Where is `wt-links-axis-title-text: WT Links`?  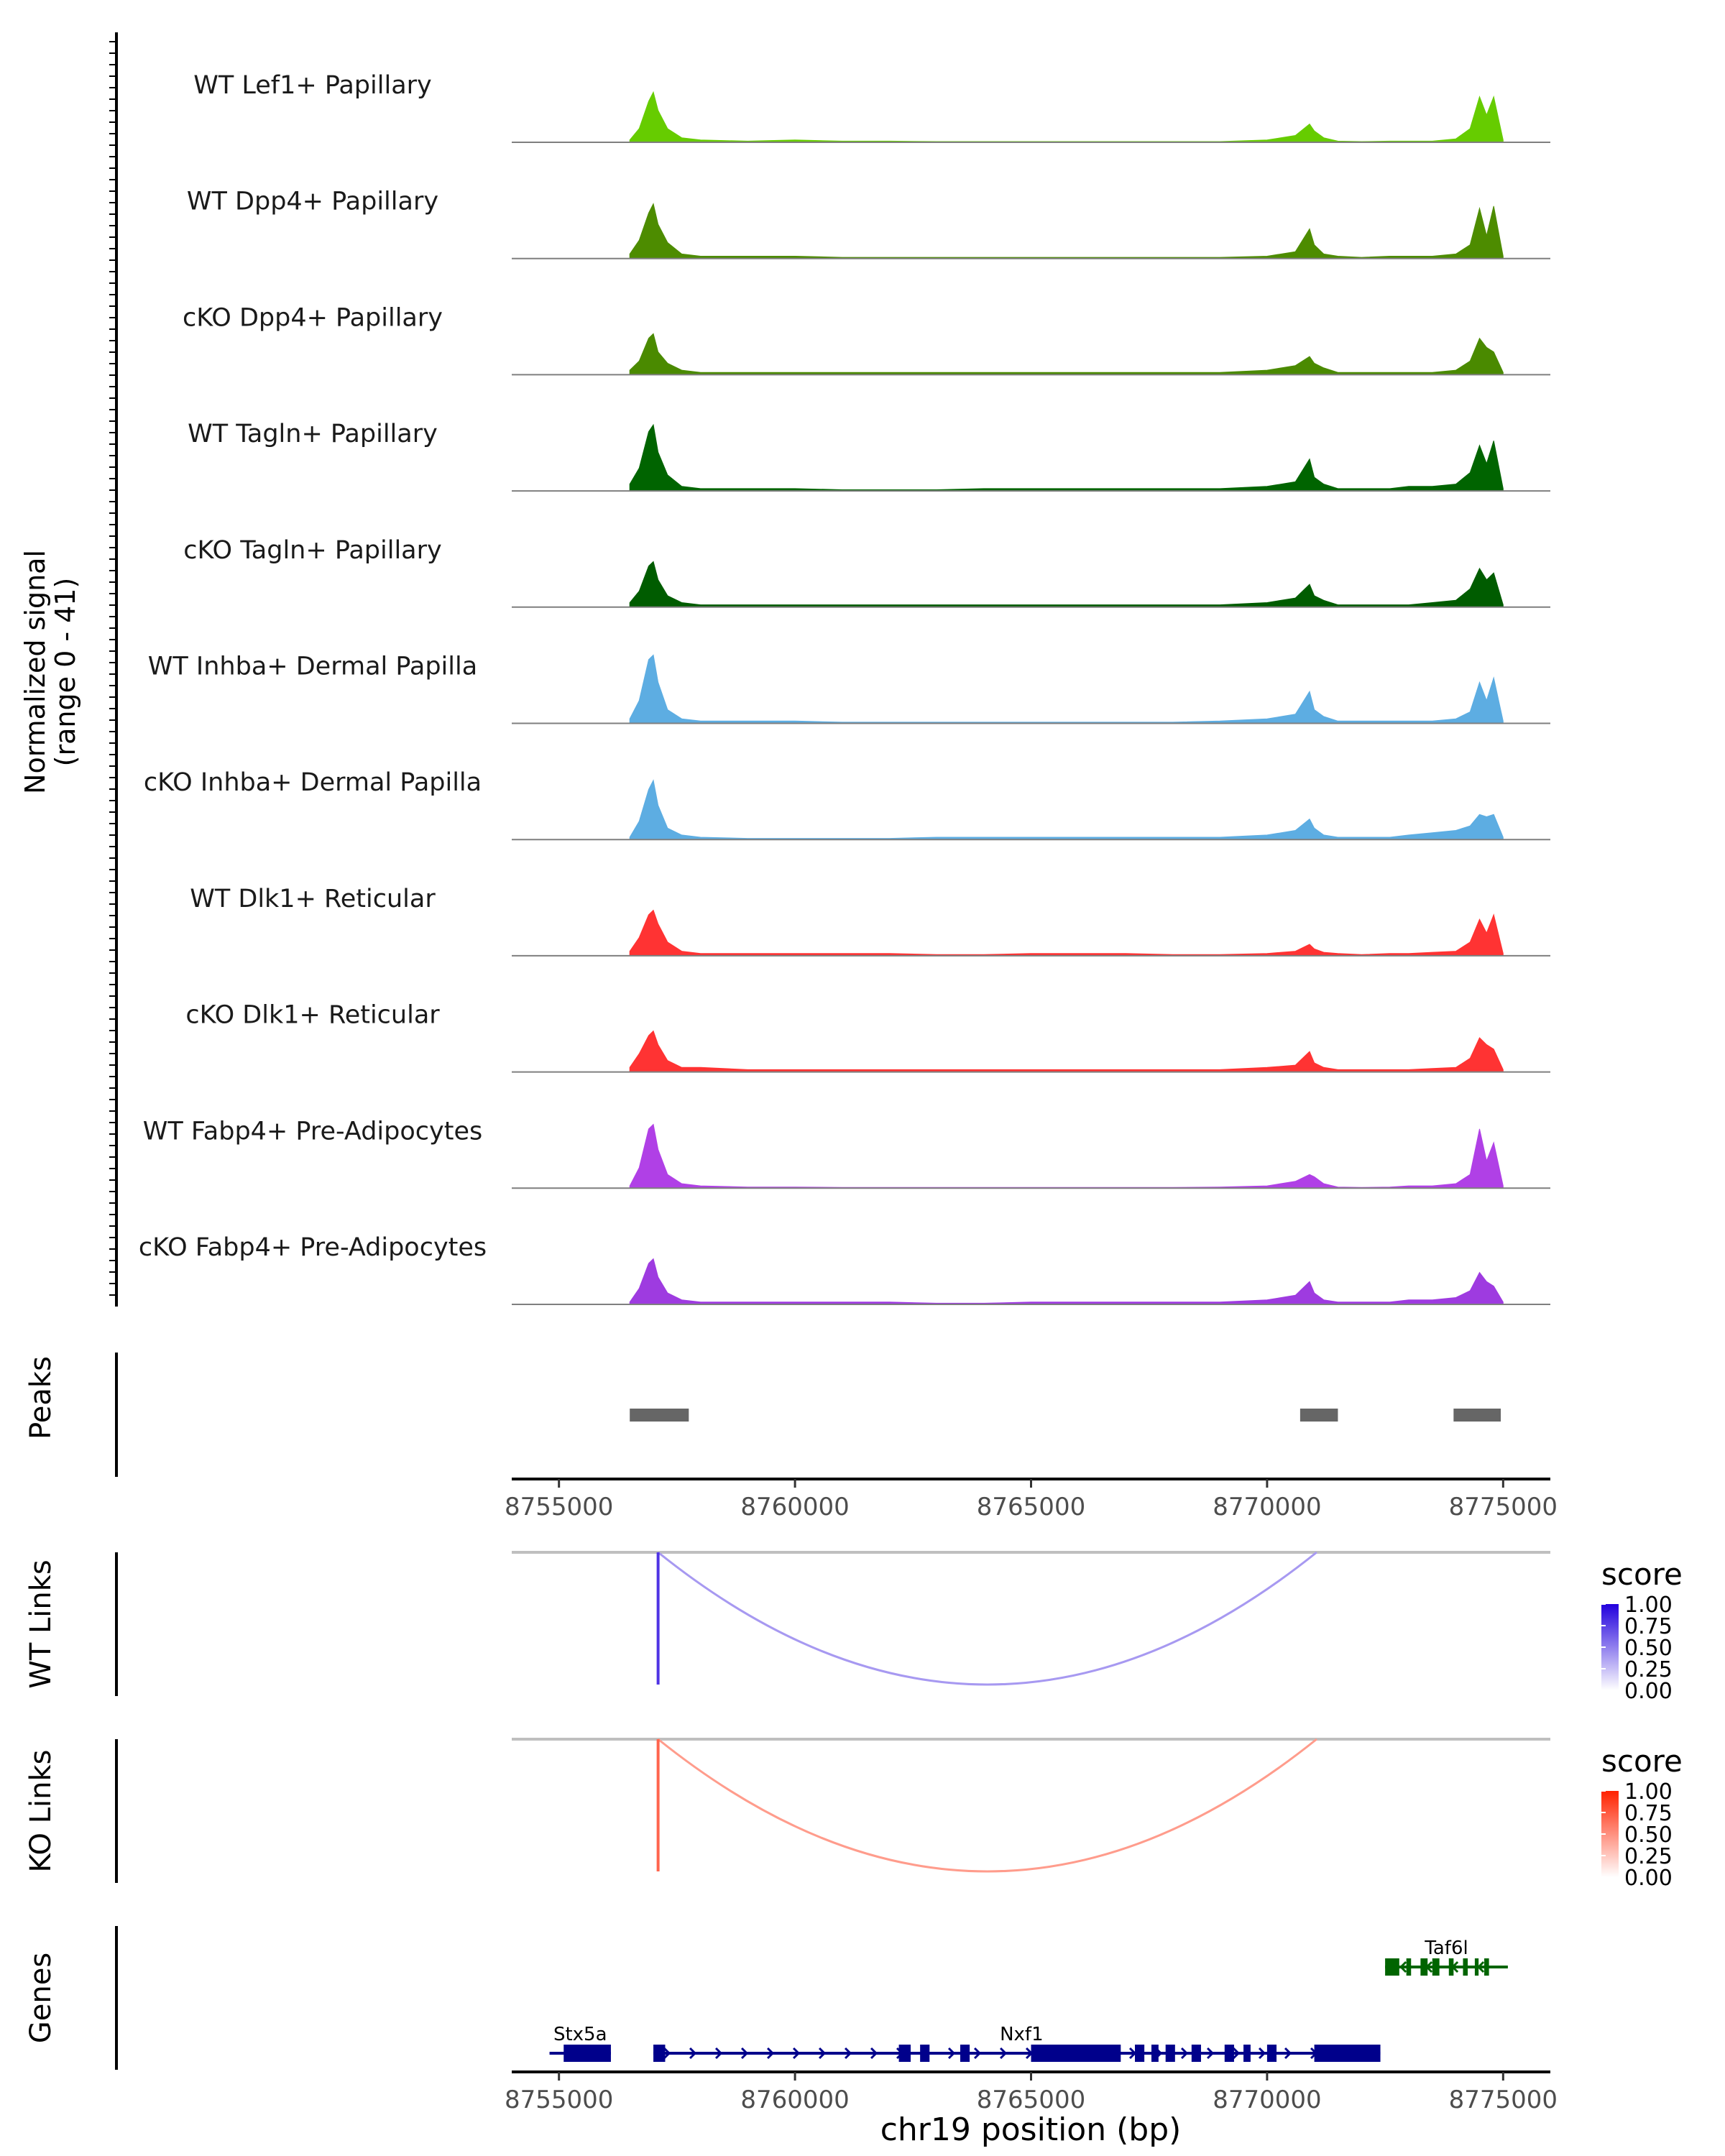 wt-links-axis-title-text: WT Links is located at coordinates (41, 1624).